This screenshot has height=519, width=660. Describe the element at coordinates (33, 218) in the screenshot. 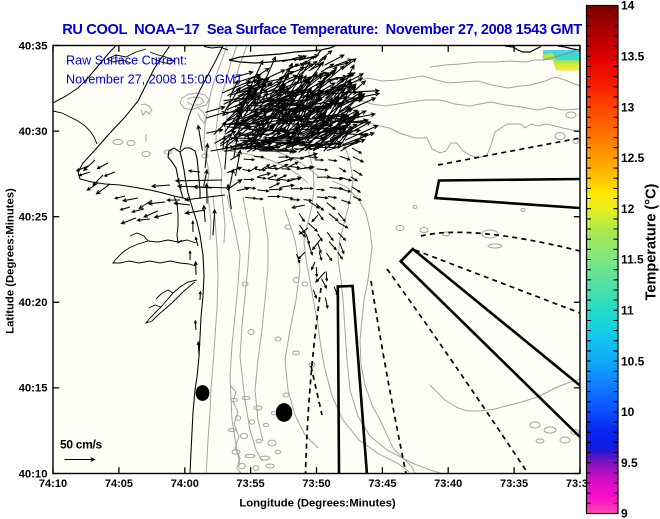

I see `svg-text: 40:25` at that location.